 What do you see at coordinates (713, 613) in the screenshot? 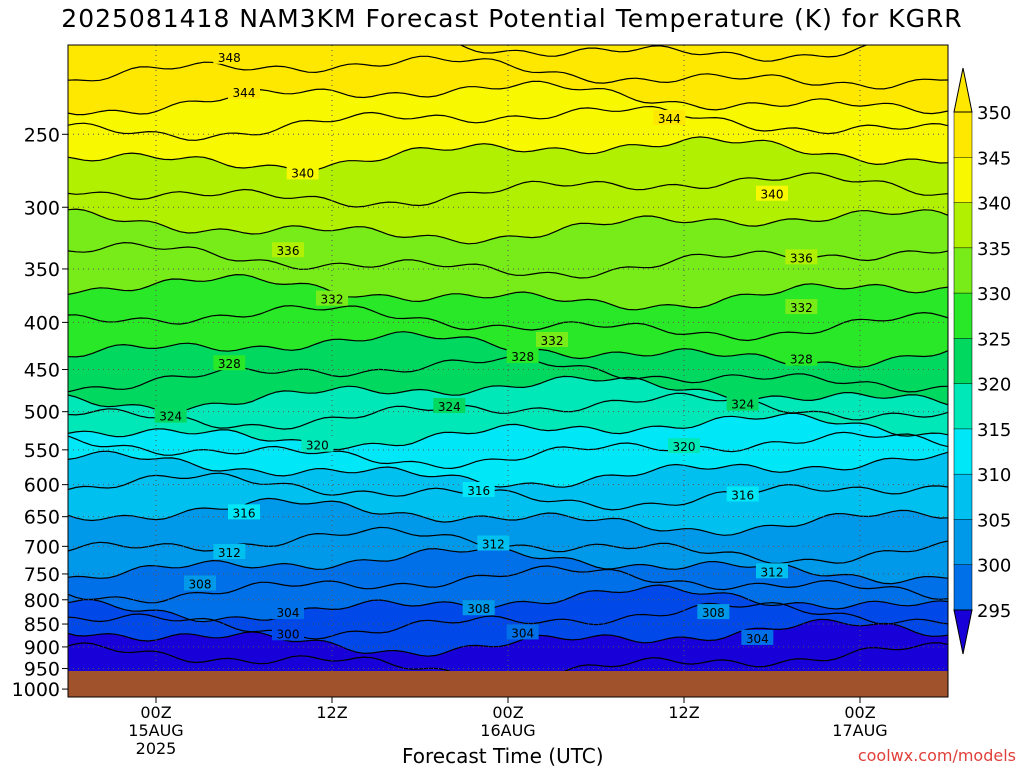
I see `contour-label: 308` at bounding box center [713, 613].